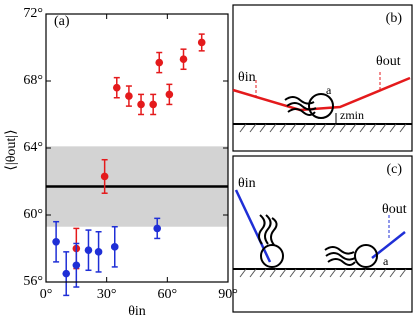  I want to click on y-tick-label: 56°, so click(33, 281).